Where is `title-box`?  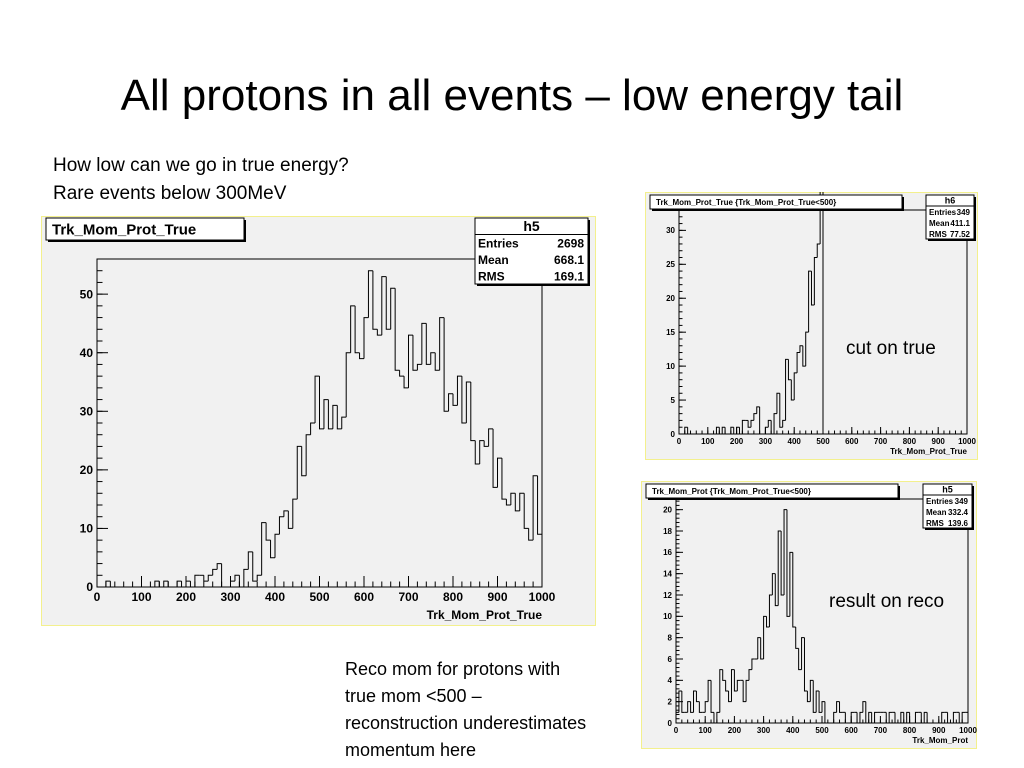 title-box is located at coordinates (145, 229).